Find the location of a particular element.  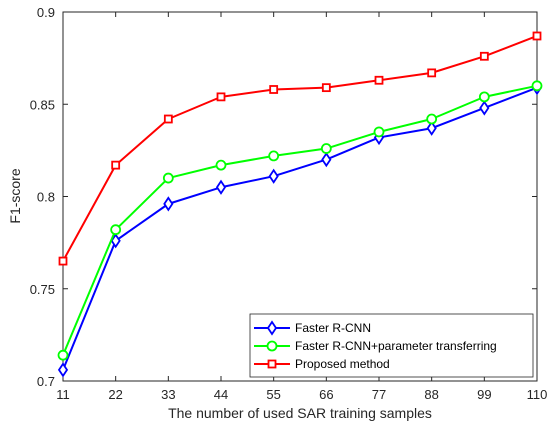

legend-entry: Proposed method is located at coordinates (322, 364).